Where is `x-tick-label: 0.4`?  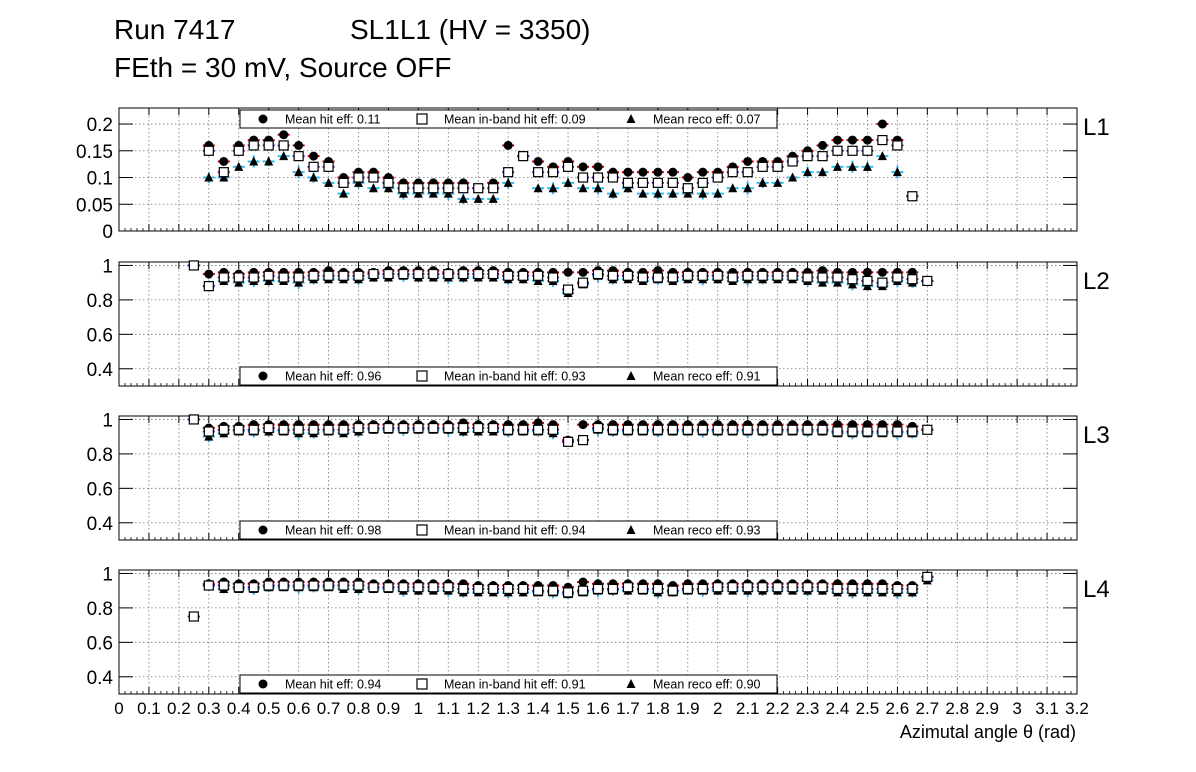 x-tick-label: 0.4 is located at coordinates (239, 708).